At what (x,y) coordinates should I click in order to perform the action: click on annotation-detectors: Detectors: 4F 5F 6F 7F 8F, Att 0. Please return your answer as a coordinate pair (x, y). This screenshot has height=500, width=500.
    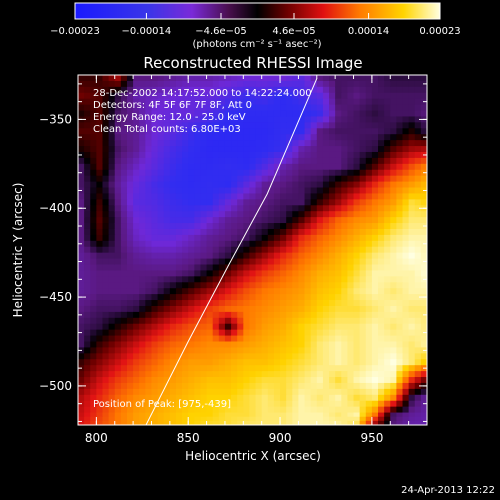
    Looking at the image, I should click on (172, 105).